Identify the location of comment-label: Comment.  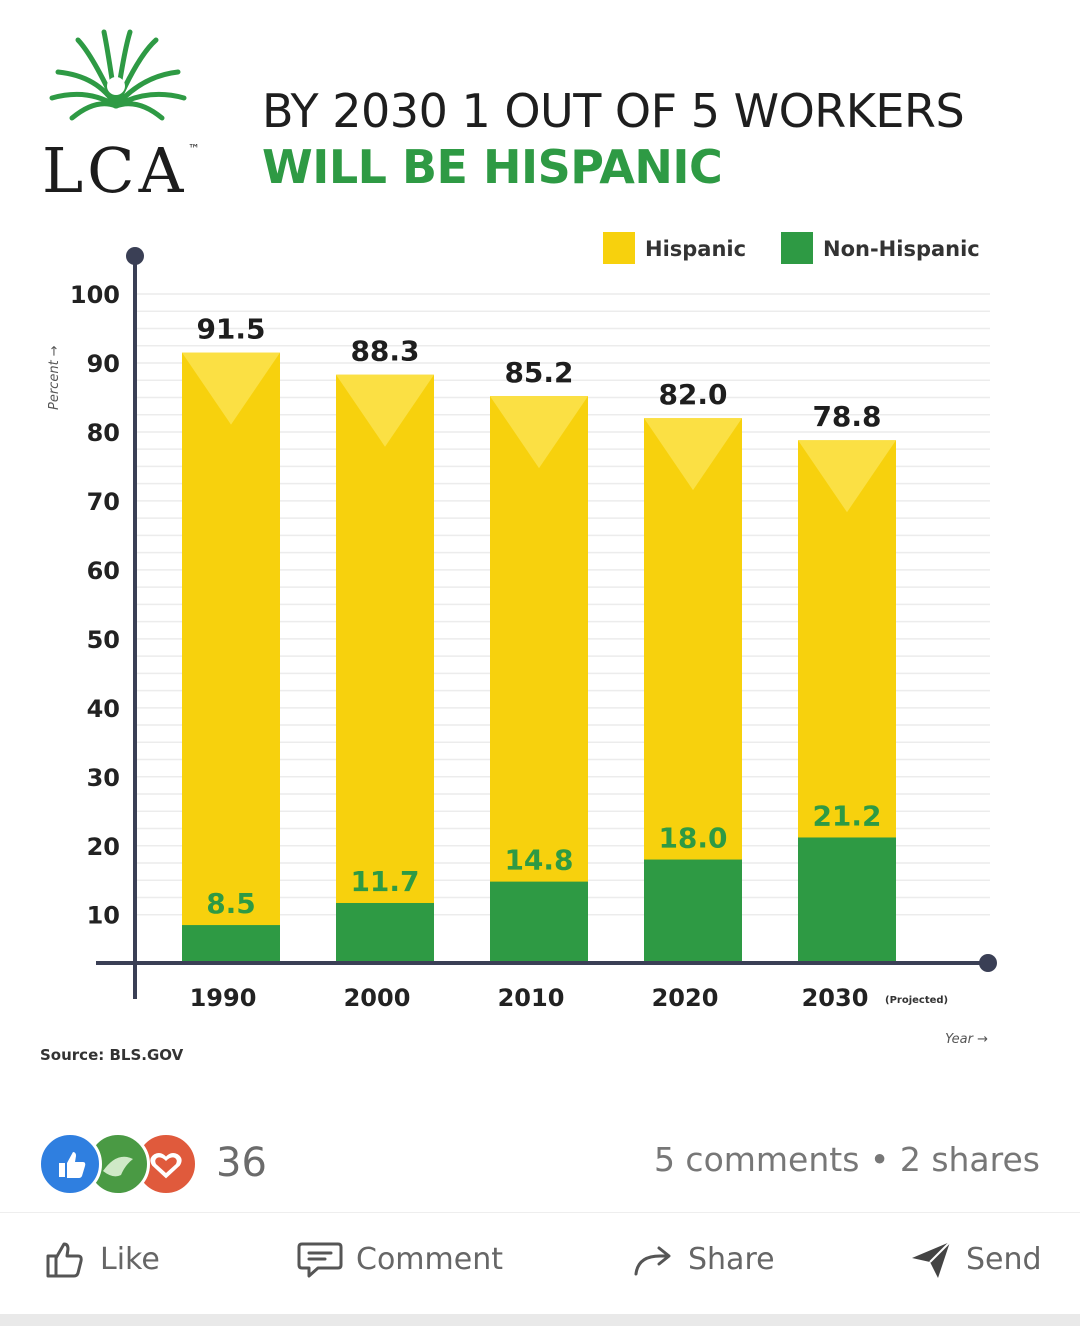
(429, 1259).